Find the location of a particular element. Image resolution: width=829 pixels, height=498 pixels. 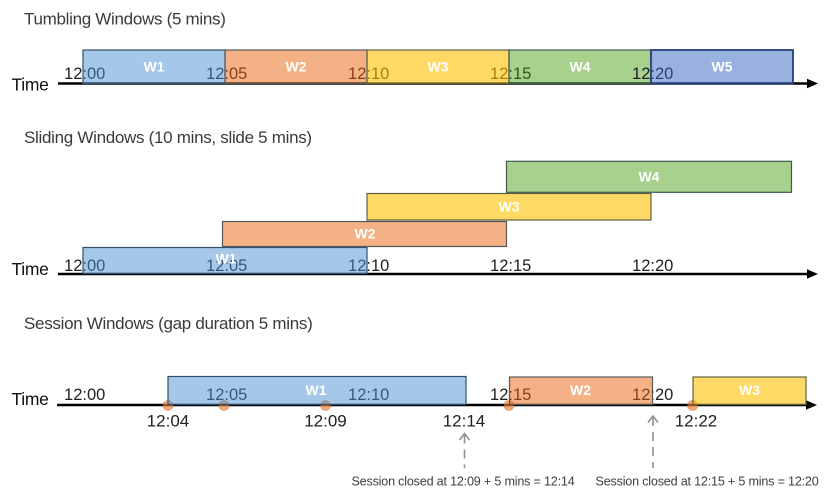

svg-text: W5 is located at coordinates (722, 67).